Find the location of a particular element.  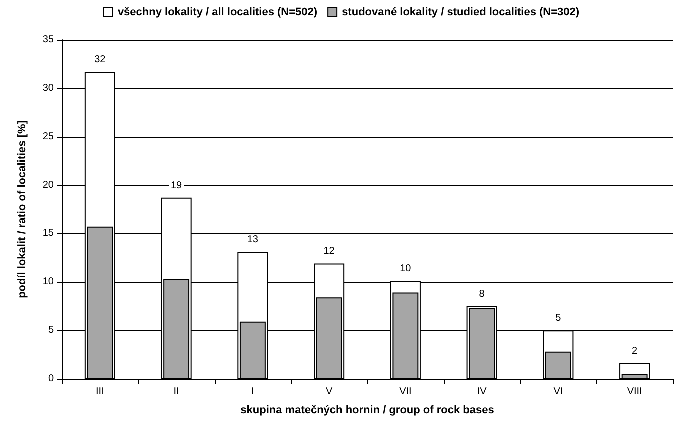

y-tick-label: 20 is located at coordinates (48, 185).